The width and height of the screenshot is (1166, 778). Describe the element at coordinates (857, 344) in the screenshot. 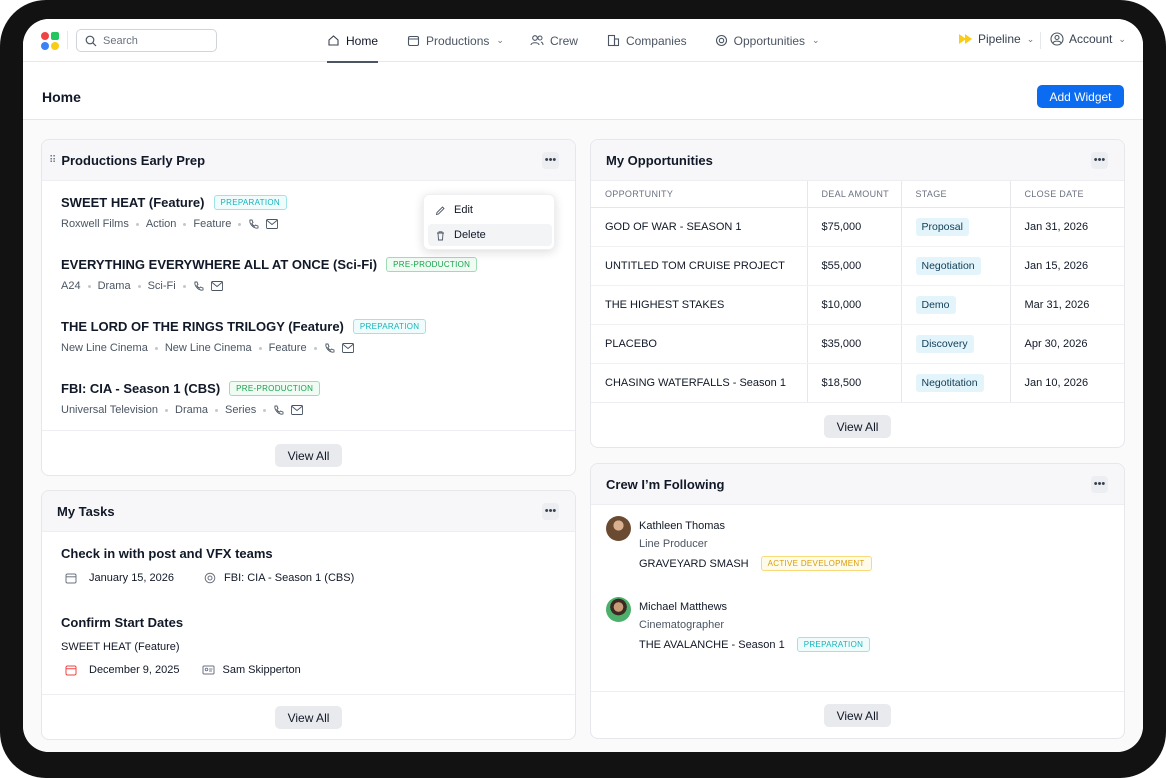

I see `table-row: PLACEBO $35,000 Discovery Apr 30, 2026` at that location.